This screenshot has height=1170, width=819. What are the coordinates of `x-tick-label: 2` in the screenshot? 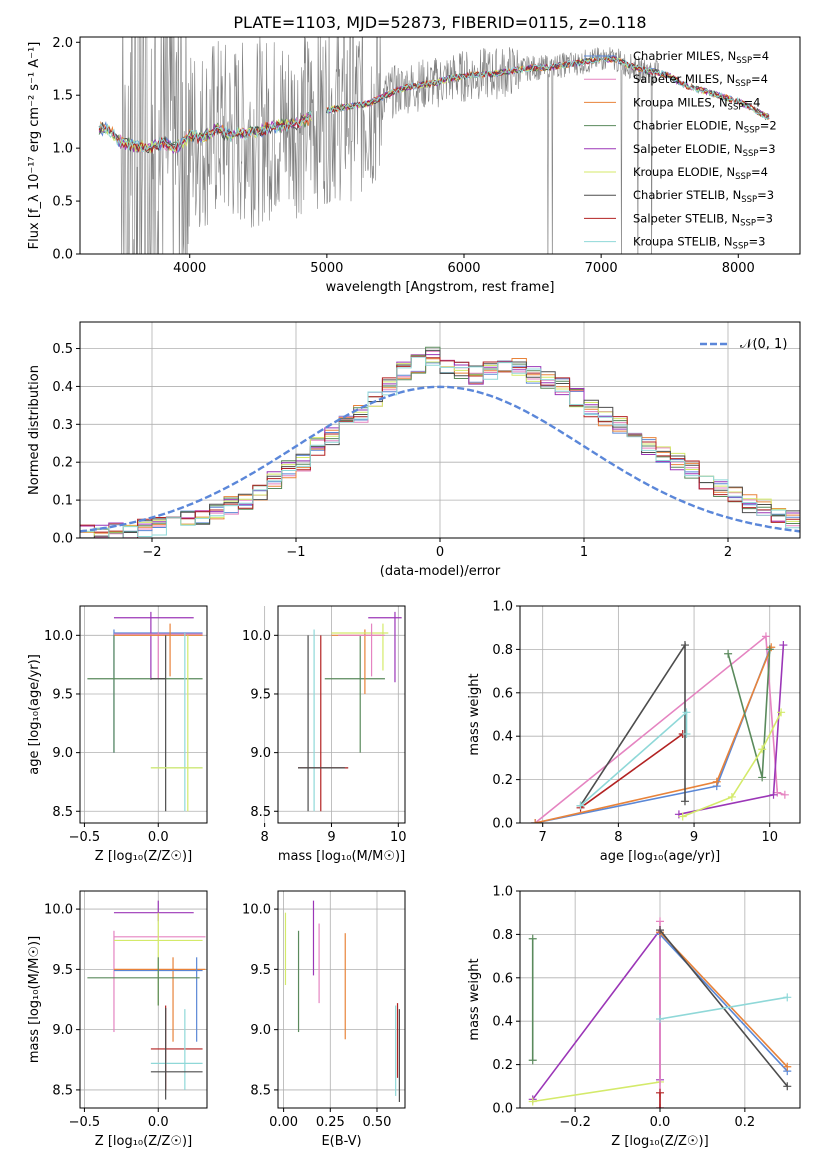 It's located at (728, 552).